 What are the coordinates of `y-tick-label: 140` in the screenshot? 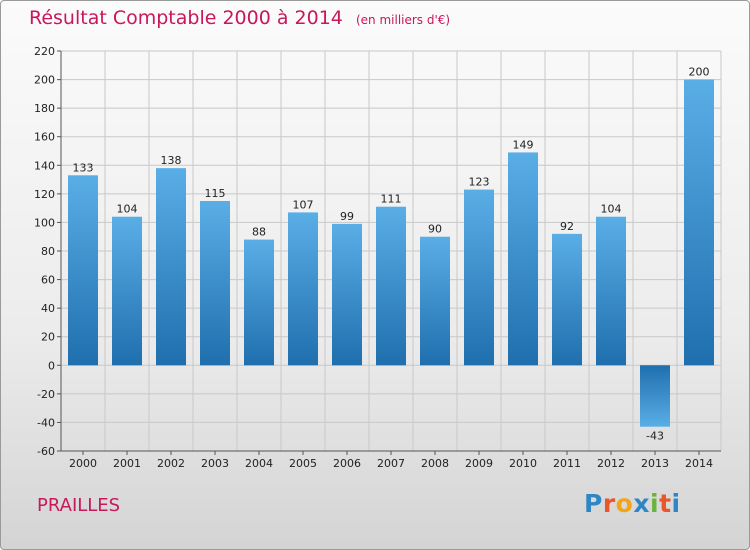 It's located at (44, 165).